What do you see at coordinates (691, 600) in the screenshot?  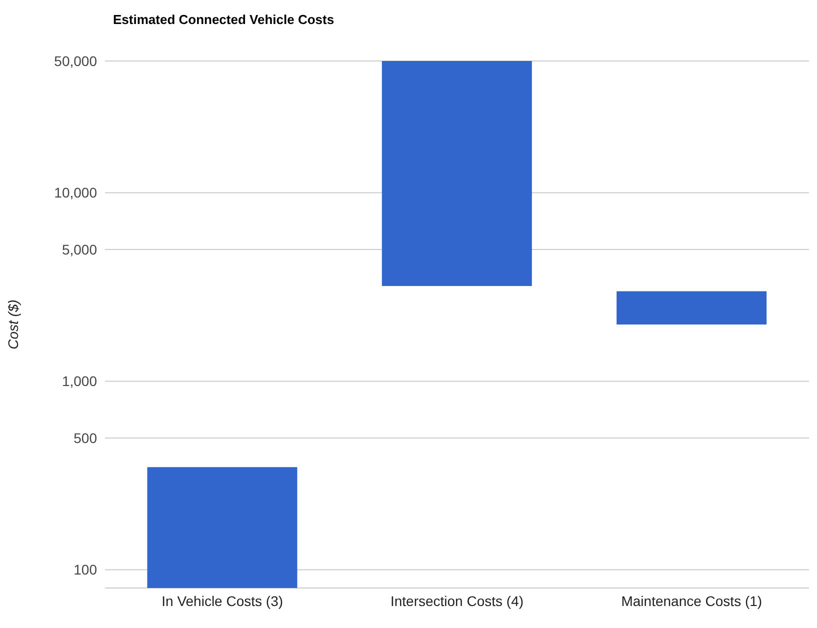 I see `x-tick-label: Maintenance Costs (1)` at bounding box center [691, 600].